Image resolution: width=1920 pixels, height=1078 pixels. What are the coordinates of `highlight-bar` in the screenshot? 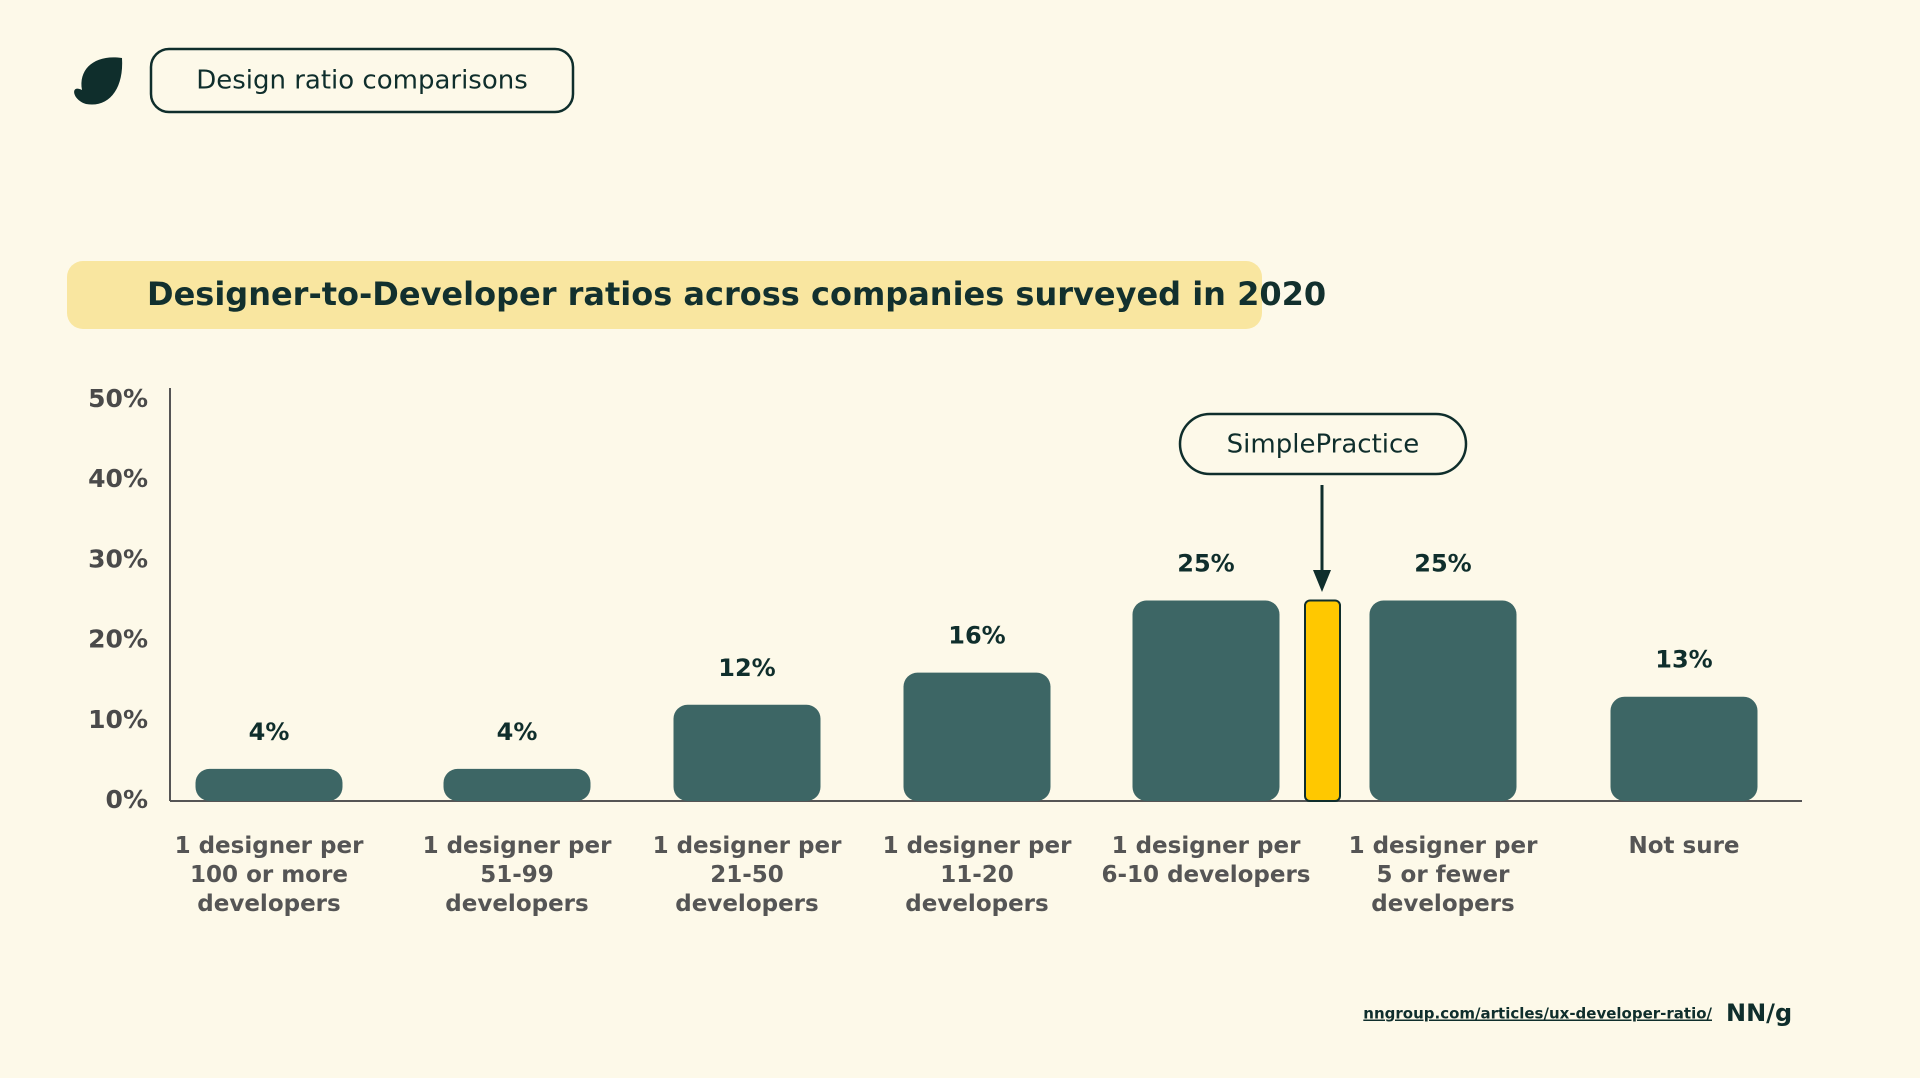 It's located at (1322, 700).